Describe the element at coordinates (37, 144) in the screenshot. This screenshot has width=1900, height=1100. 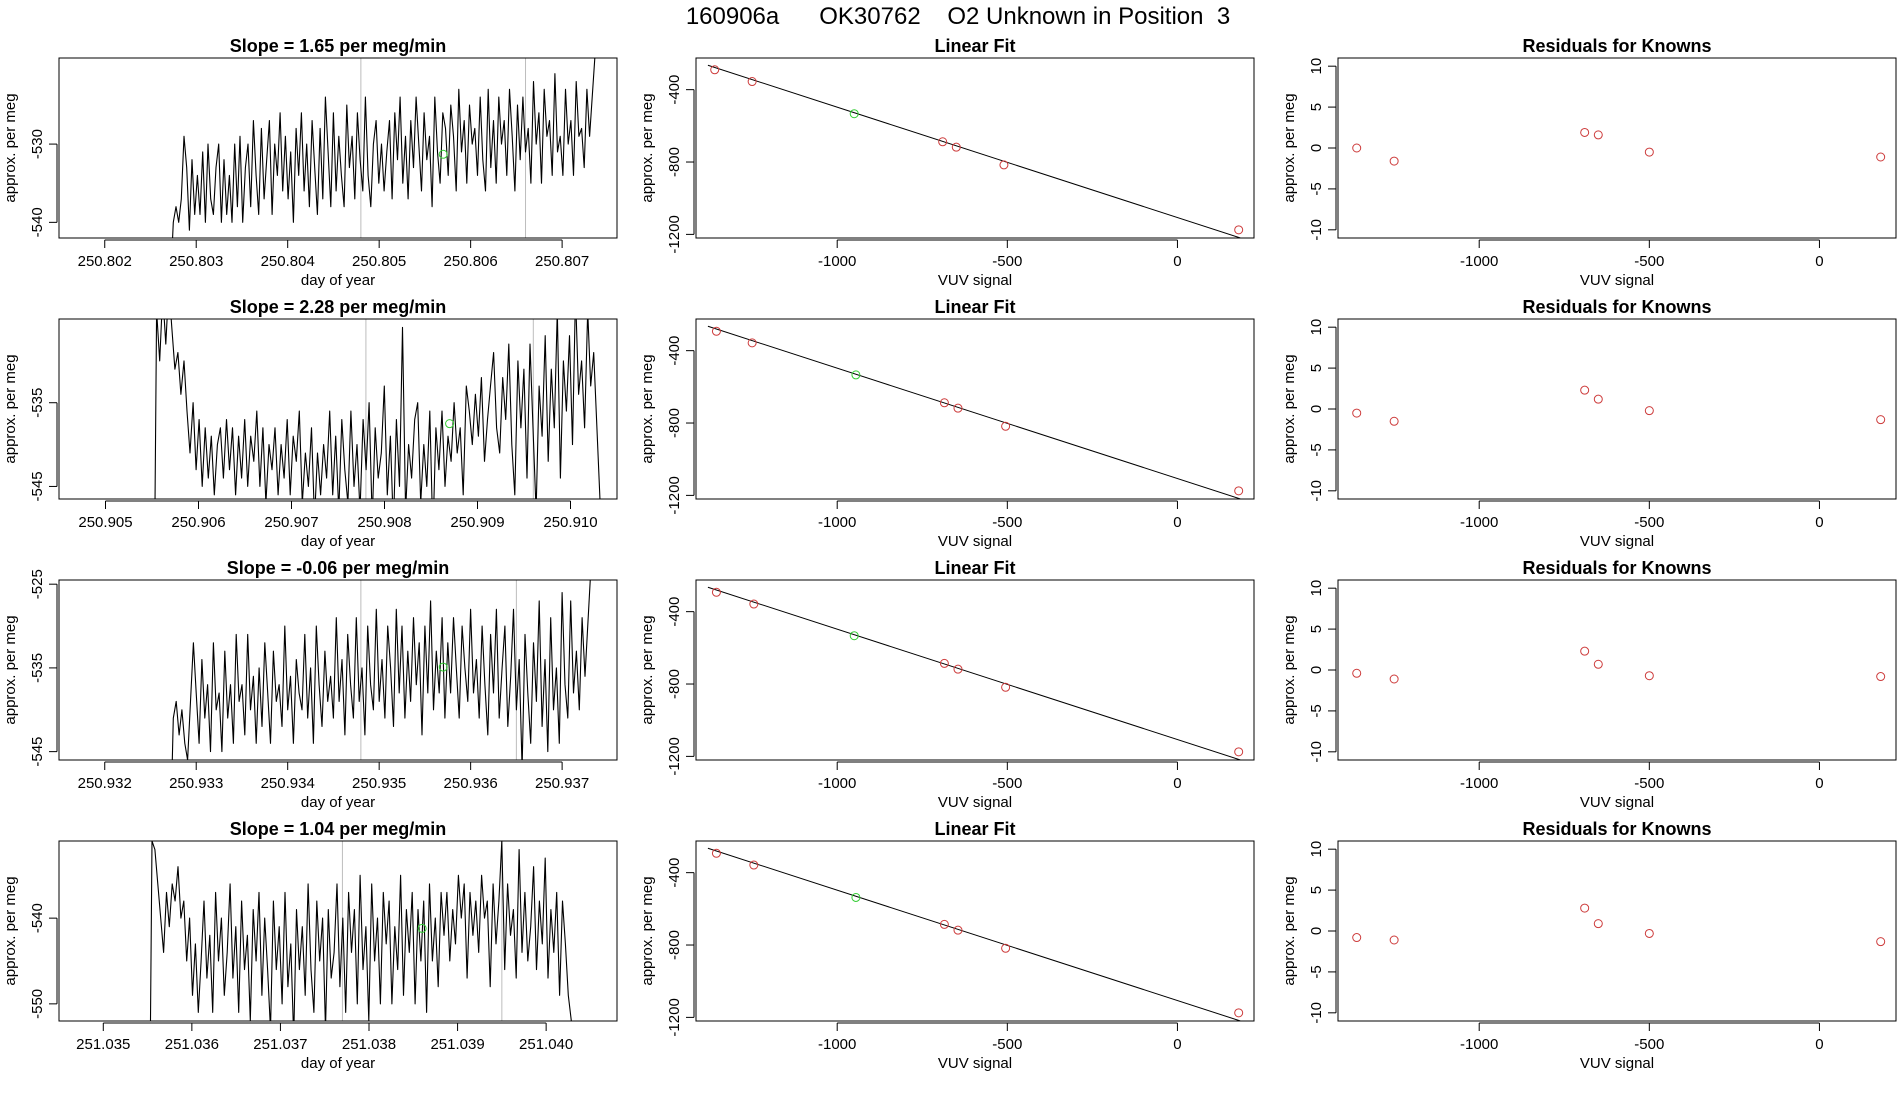
I see `y-tick-label: -530` at that location.